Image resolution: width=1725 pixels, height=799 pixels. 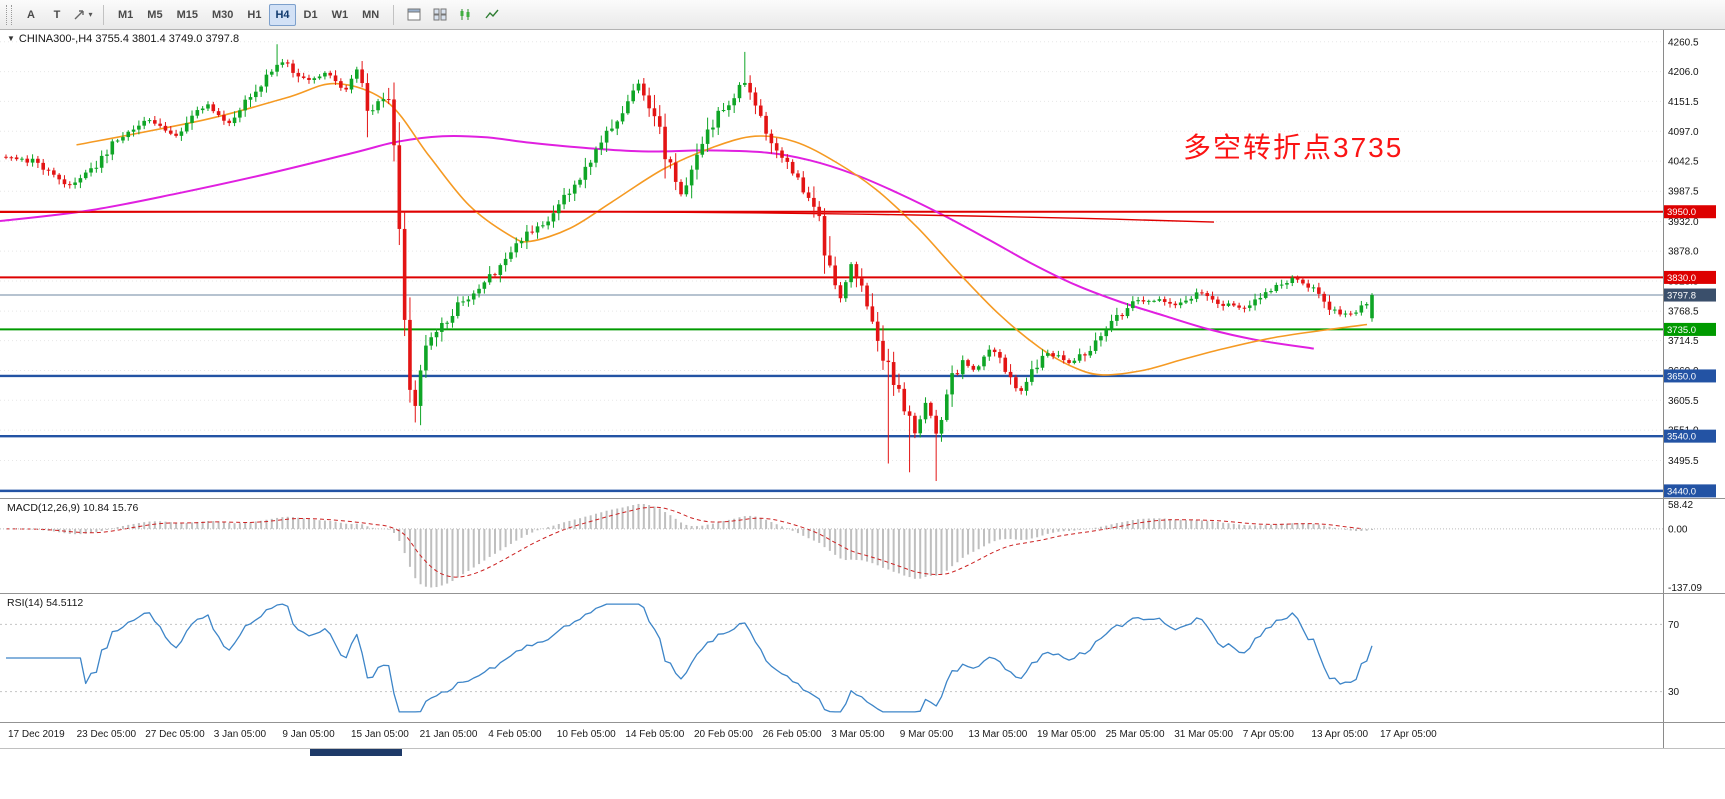 I want to click on candle-chart-icon, so click(x=465, y=14).